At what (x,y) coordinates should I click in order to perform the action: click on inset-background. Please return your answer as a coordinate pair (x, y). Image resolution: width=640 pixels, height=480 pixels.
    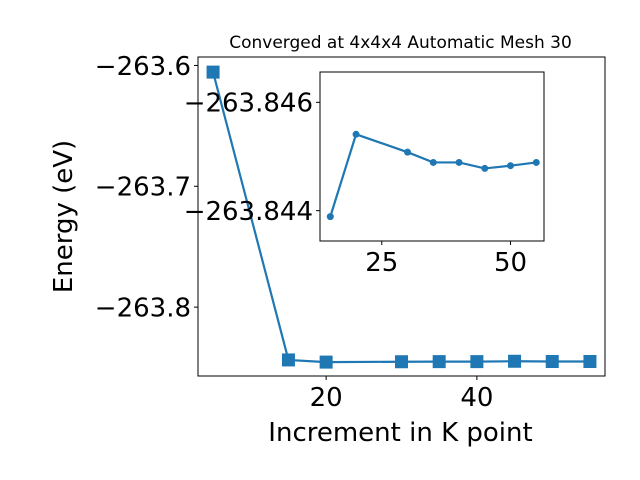
    Looking at the image, I should click on (432, 156).